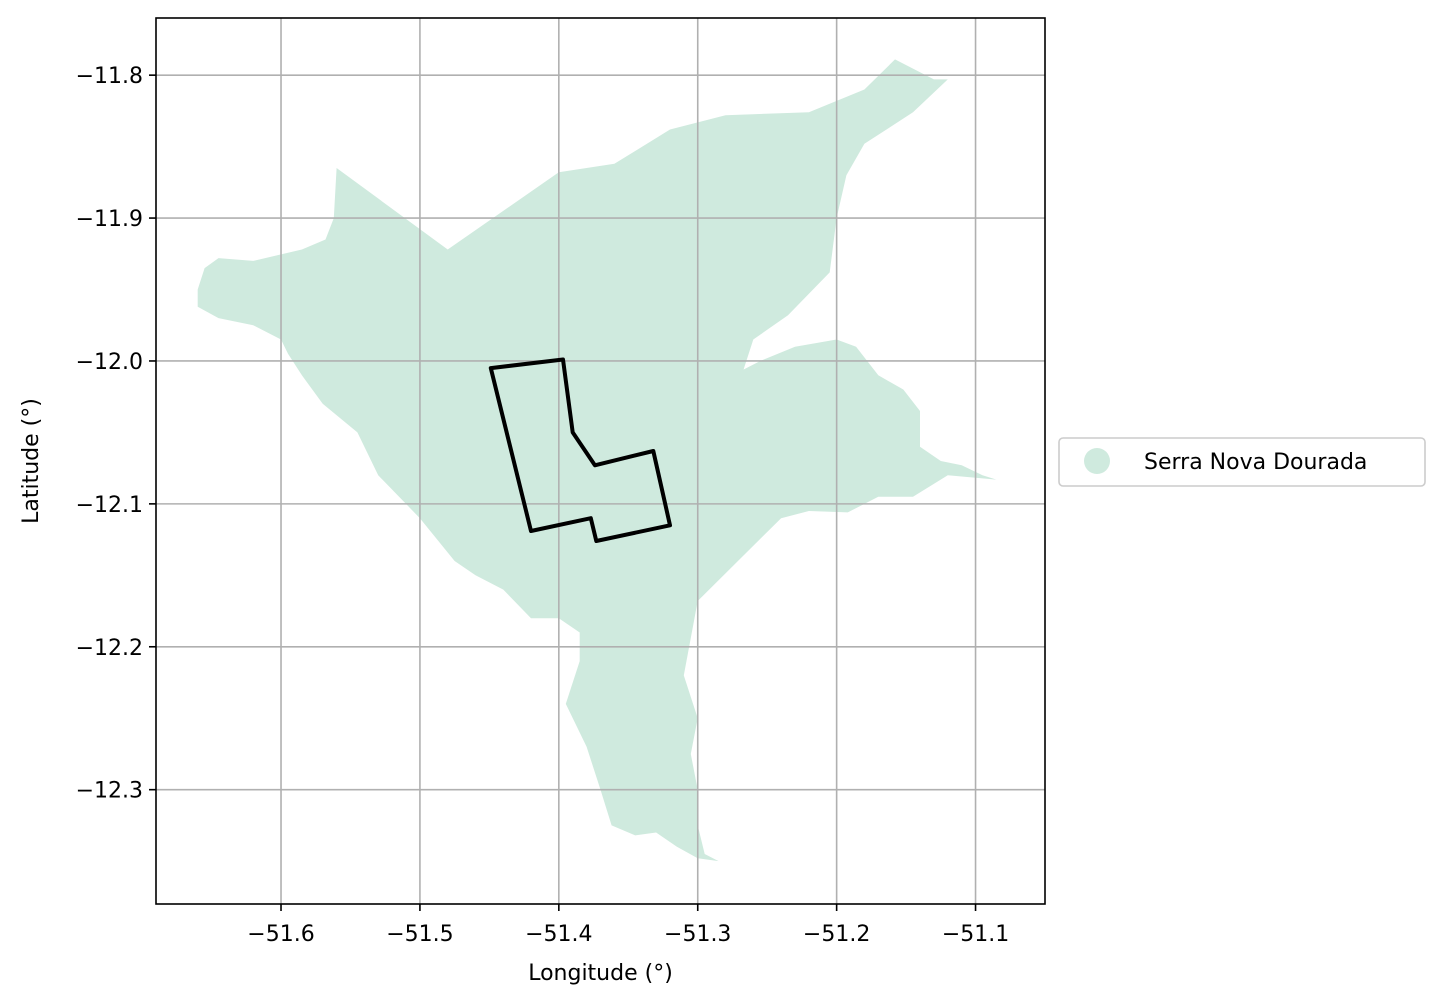 Image resolution: width=1444 pixels, height=1006 pixels. I want to click on legend-box, so click(1242, 462).